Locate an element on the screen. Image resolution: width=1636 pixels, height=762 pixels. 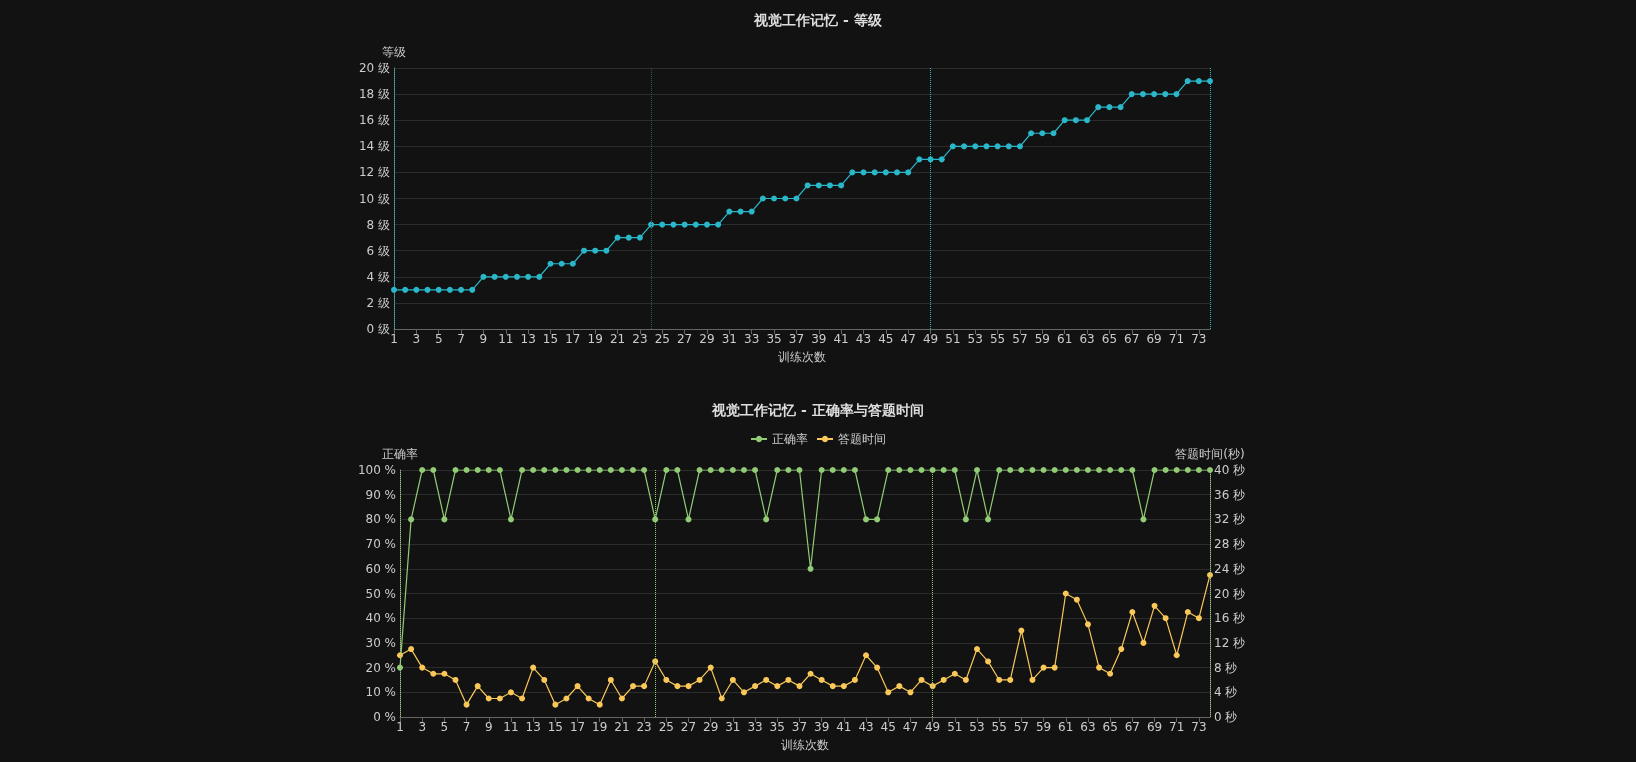
y-tick-label: 50 % is located at coordinates (380, 593).